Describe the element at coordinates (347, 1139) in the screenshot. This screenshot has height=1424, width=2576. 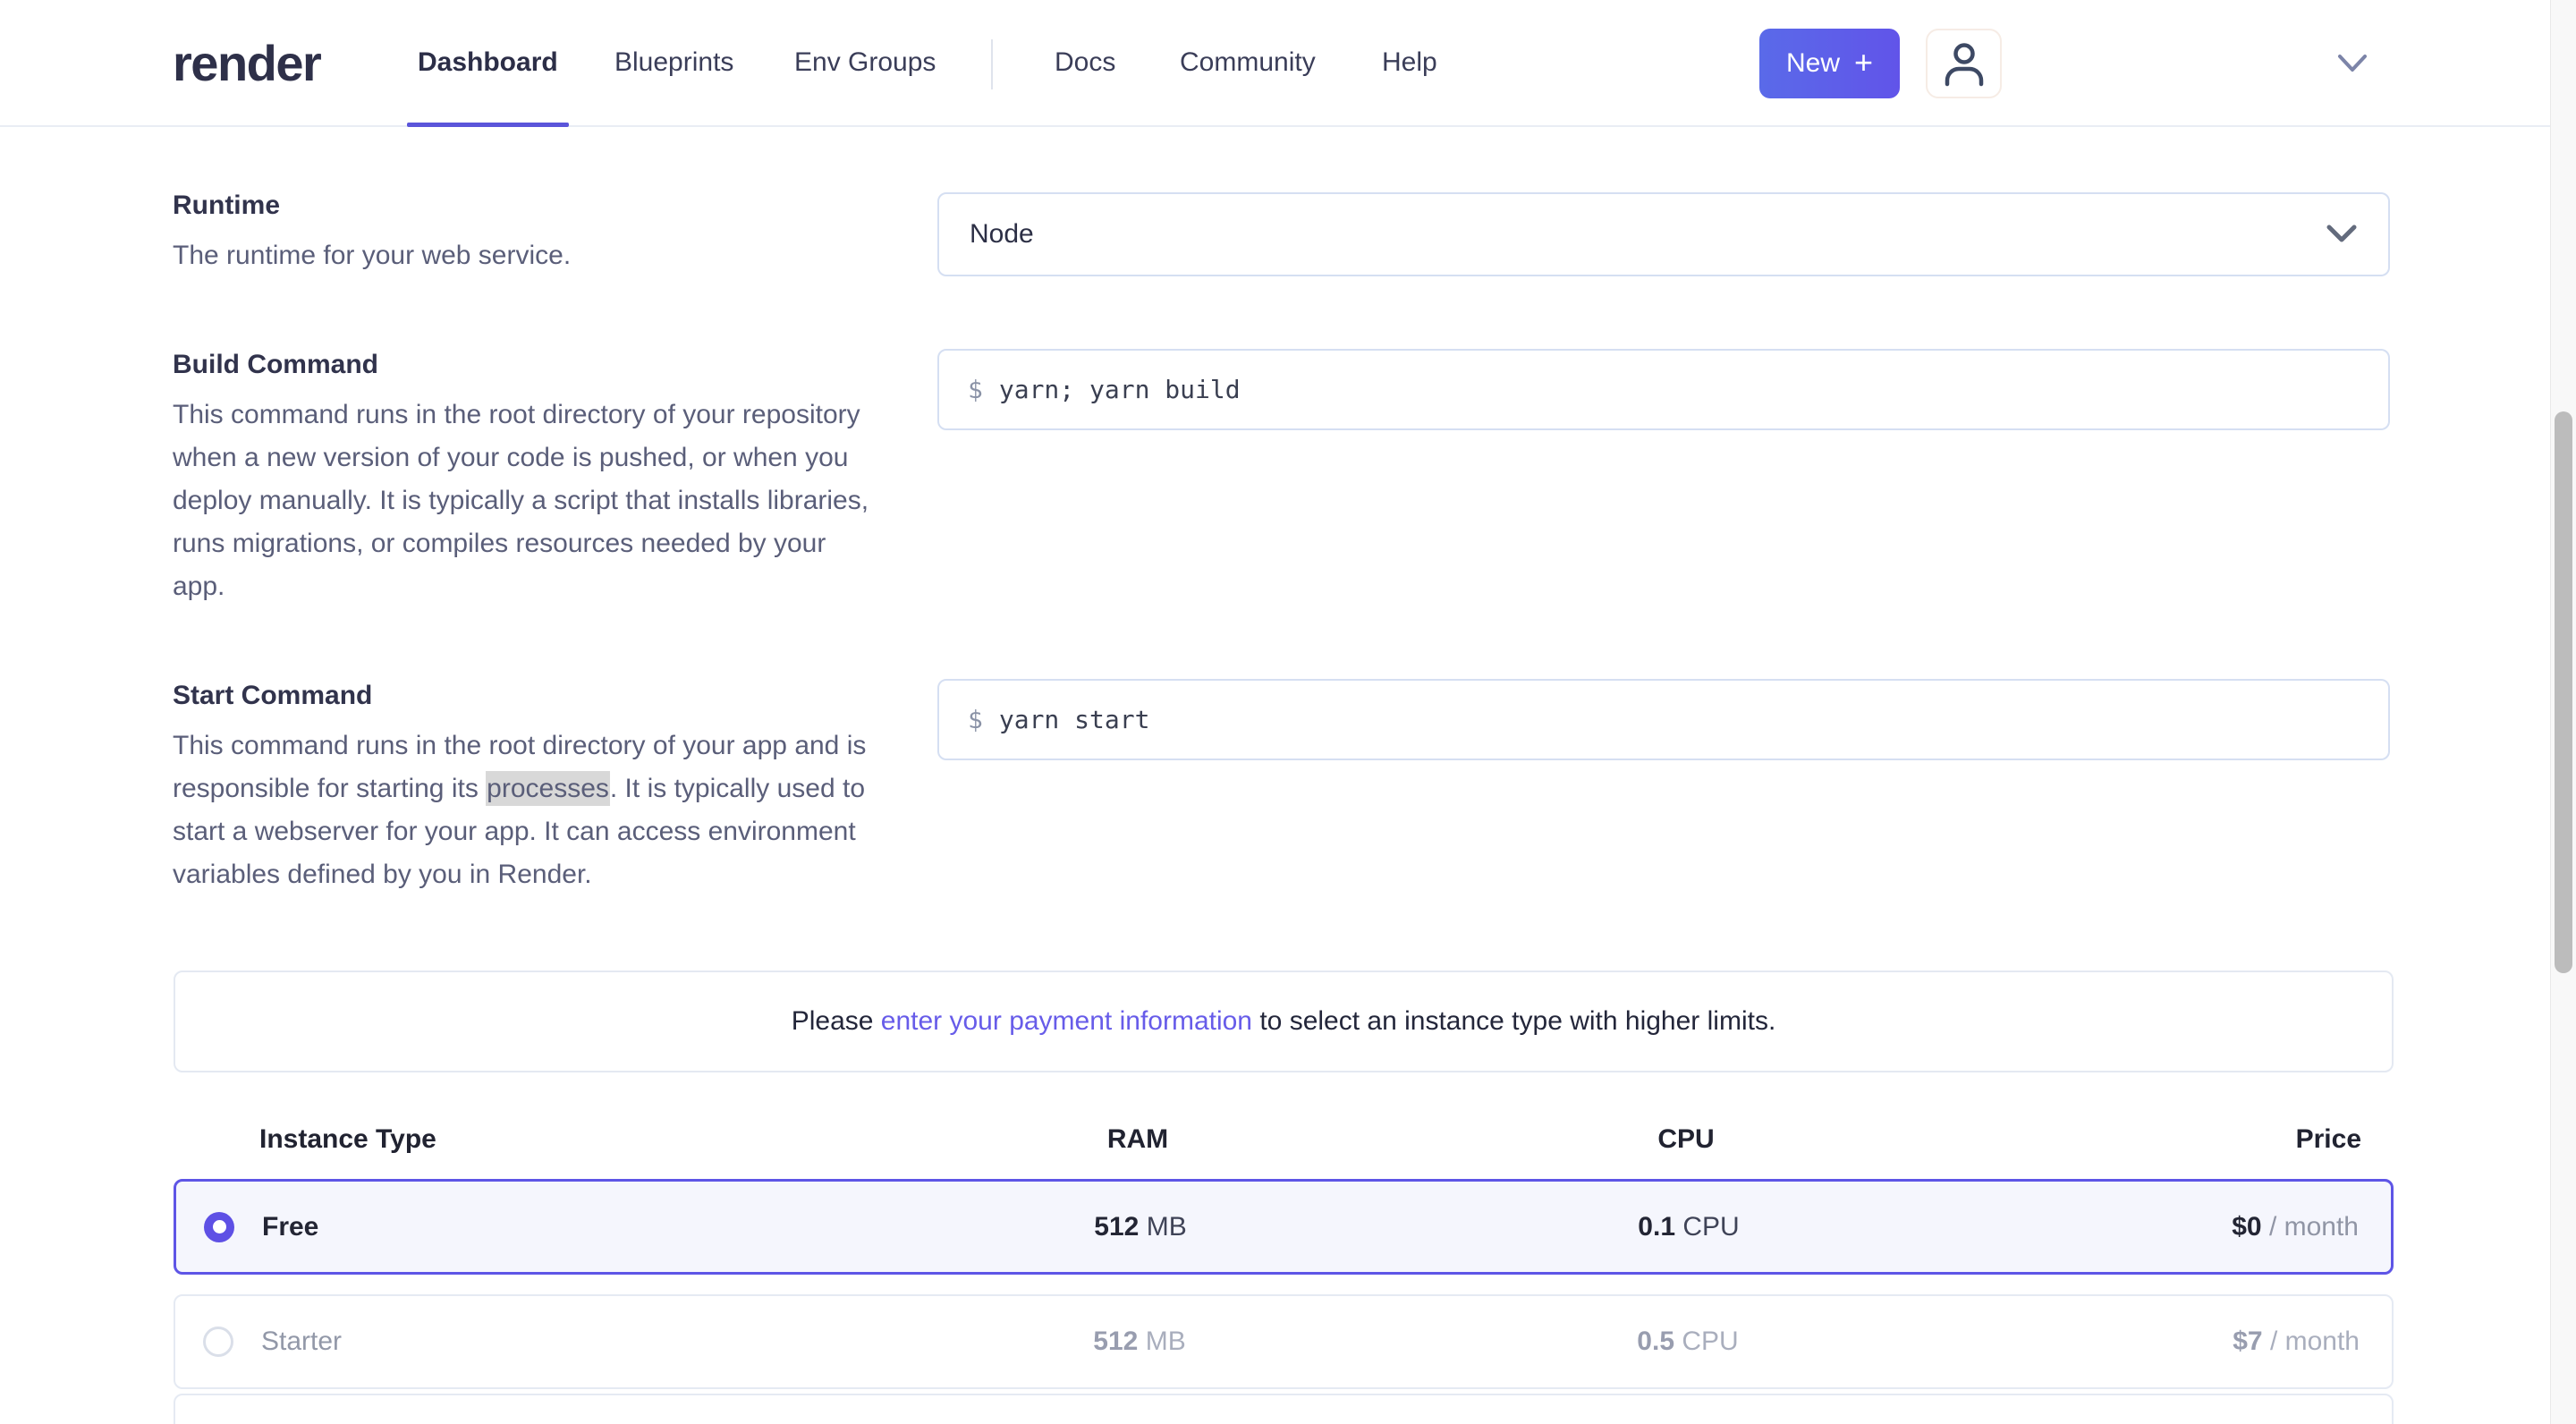
I see `header-instance-type: Instance Type` at that location.